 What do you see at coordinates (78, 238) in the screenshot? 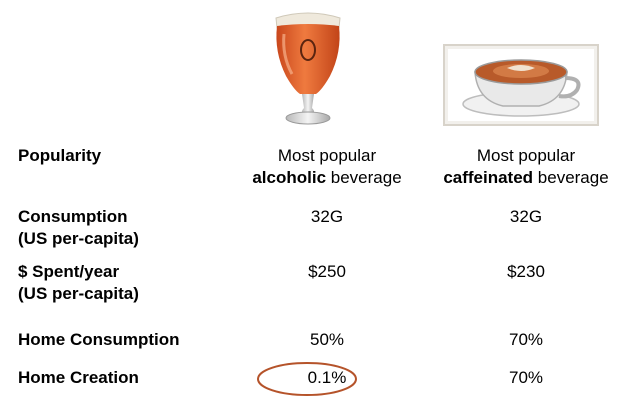
I see `consumption-label-line2: (US per-capita)` at bounding box center [78, 238].